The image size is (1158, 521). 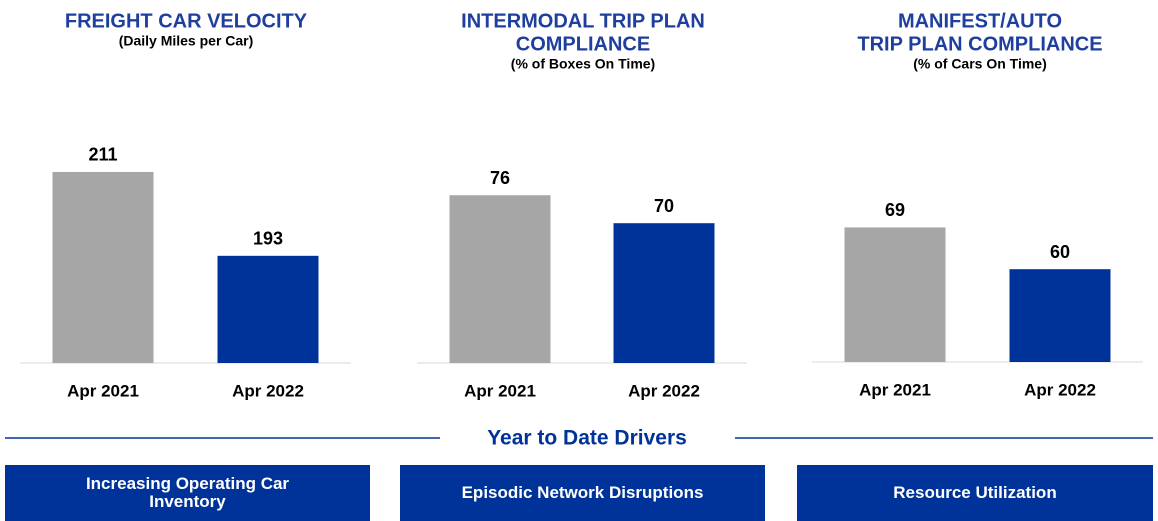 I want to click on driver-box: Increasing Operating Car Inventory, so click(x=187, y=493).